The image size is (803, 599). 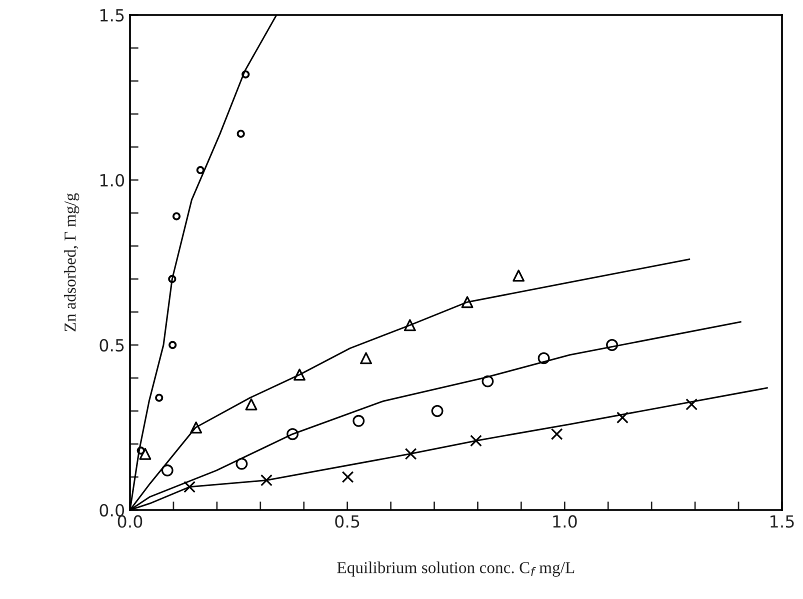 I want to click on x-tick-label: 1.0, so click(x=565, y=521).